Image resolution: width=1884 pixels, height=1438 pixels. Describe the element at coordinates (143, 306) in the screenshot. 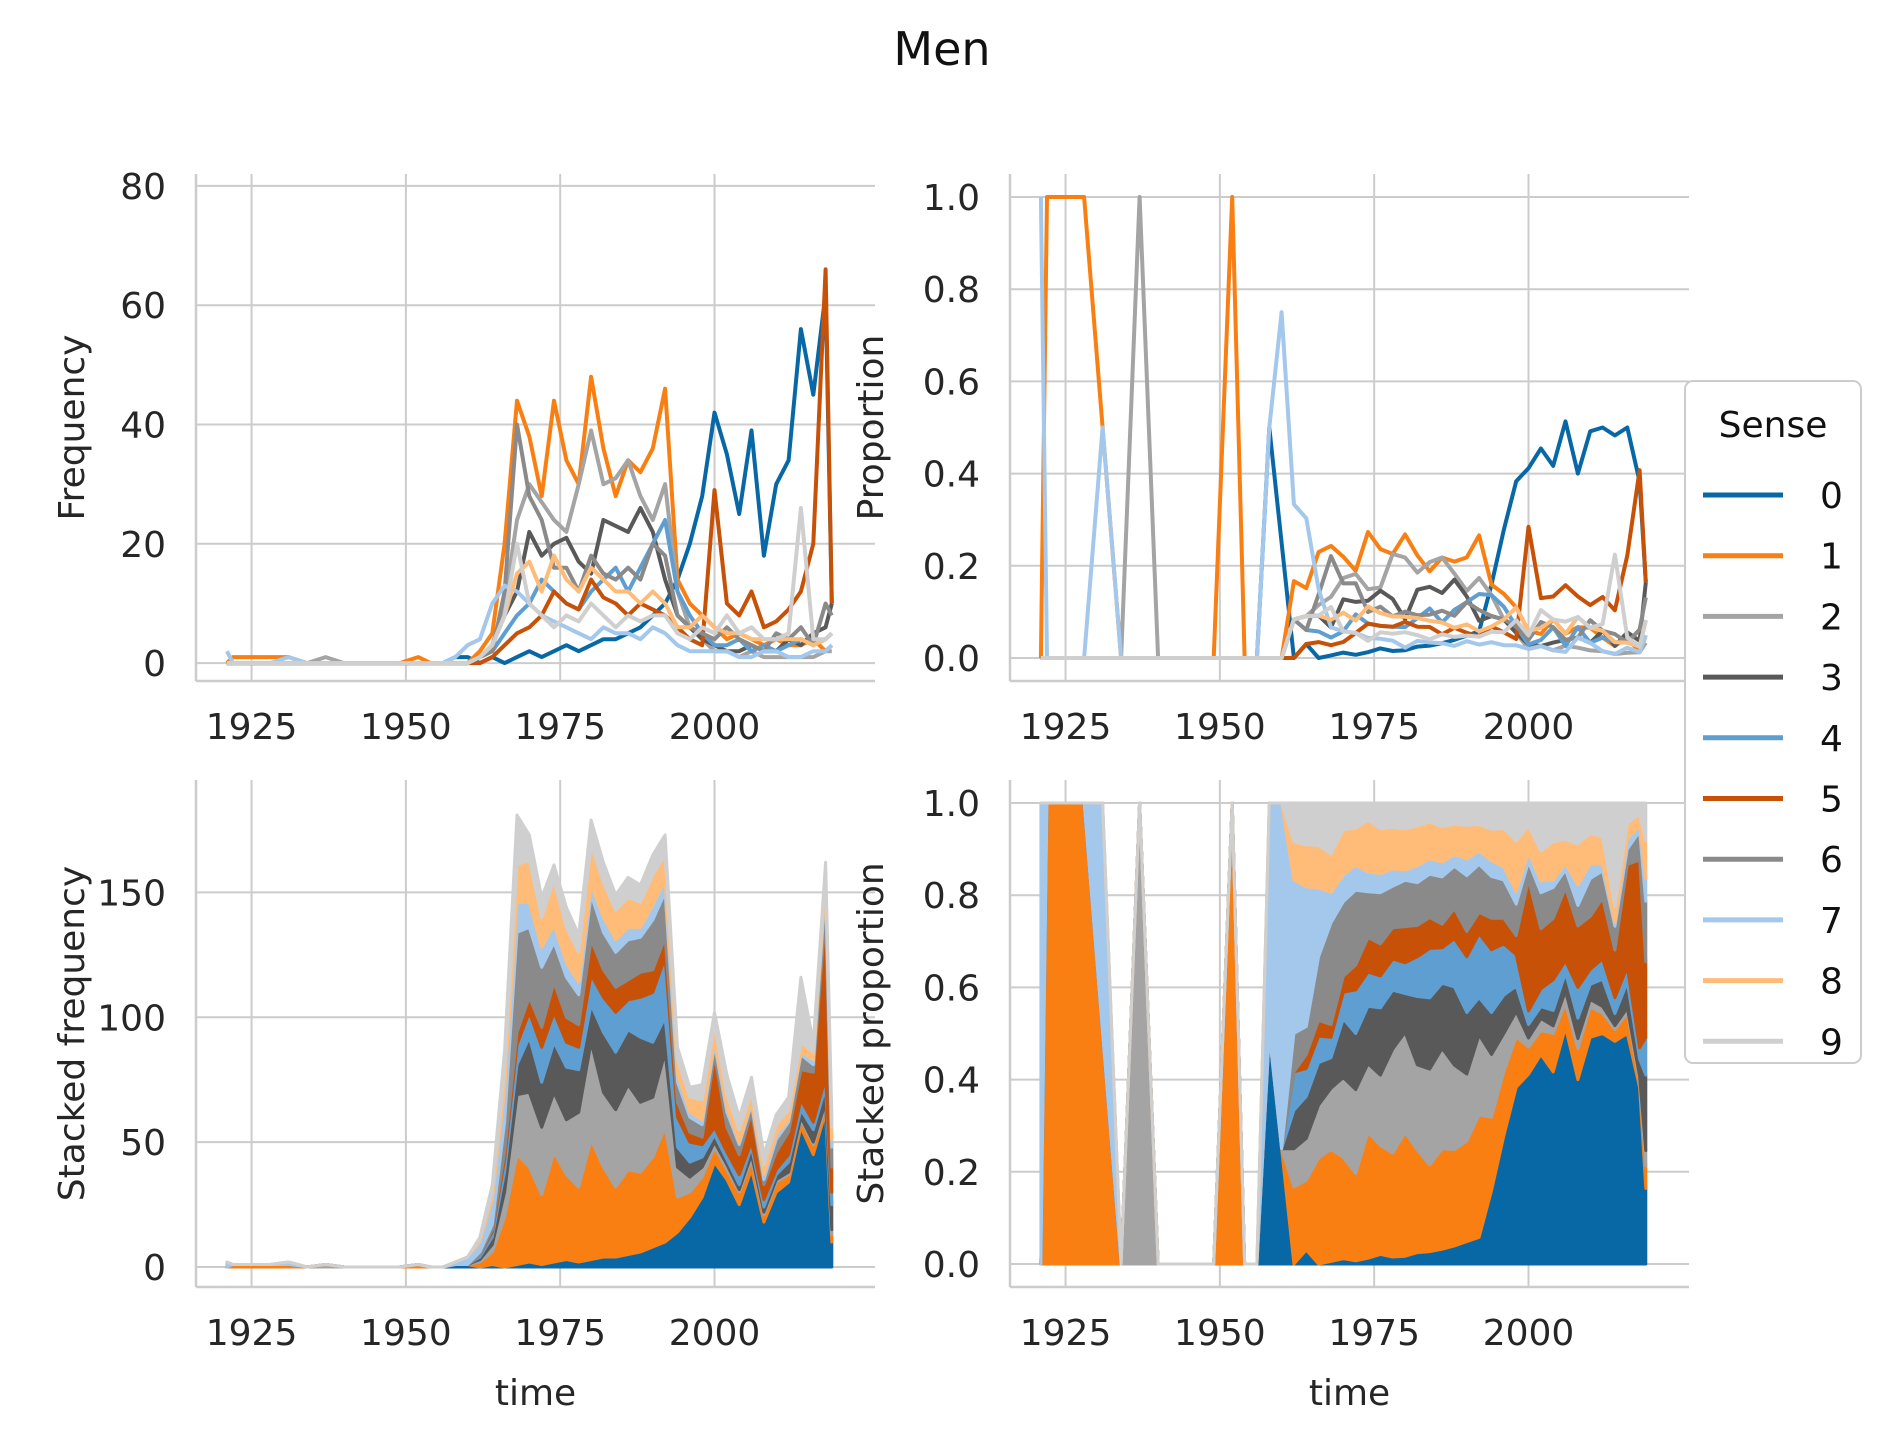

I see `y-tick-label: 60` at that location.